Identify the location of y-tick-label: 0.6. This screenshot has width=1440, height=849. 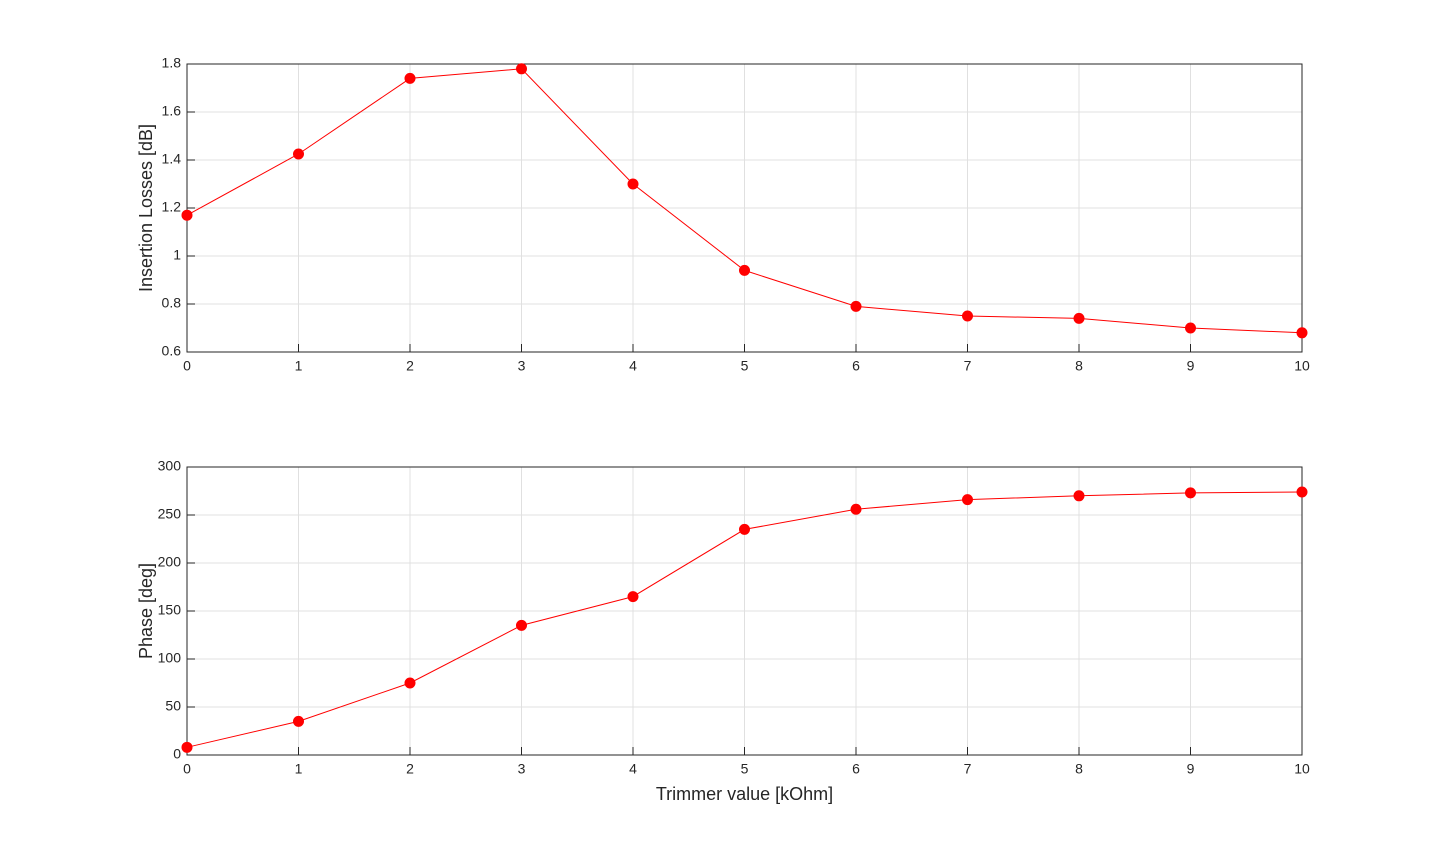
(172, 351).